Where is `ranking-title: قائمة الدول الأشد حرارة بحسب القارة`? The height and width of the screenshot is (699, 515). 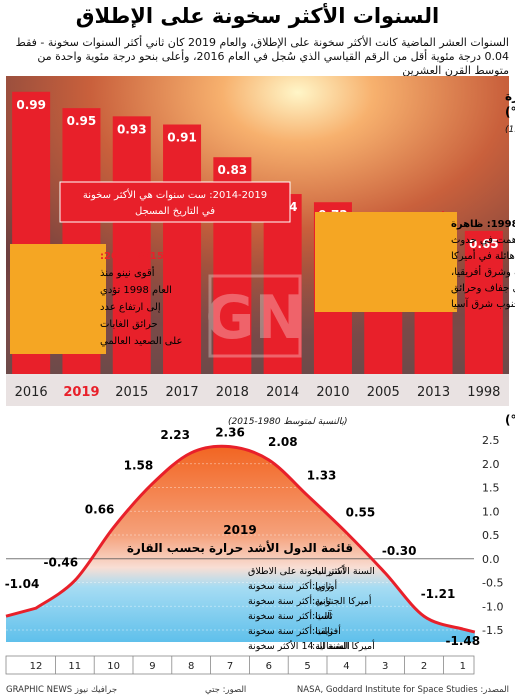 ranking-title: قائمة الدول الأشد حرارة بحسب القارة is located at coordinates (240, 548).